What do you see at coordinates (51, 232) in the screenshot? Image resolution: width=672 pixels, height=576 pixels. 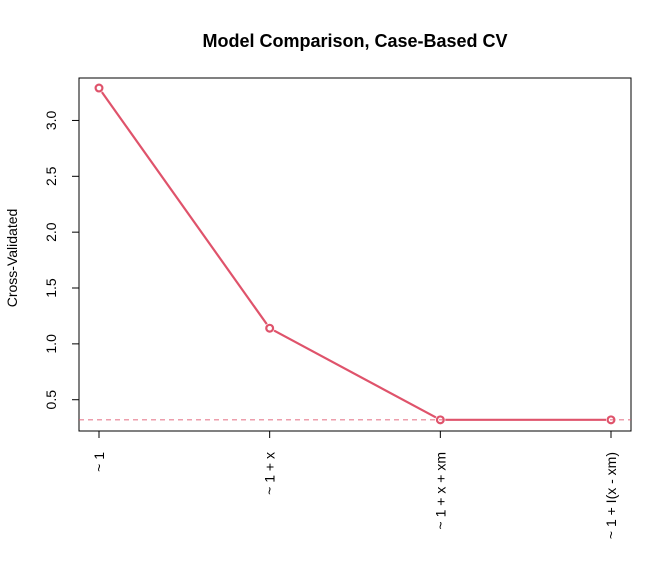 I see `y-tick-label: 2.0` at bounding box center [51, 232].